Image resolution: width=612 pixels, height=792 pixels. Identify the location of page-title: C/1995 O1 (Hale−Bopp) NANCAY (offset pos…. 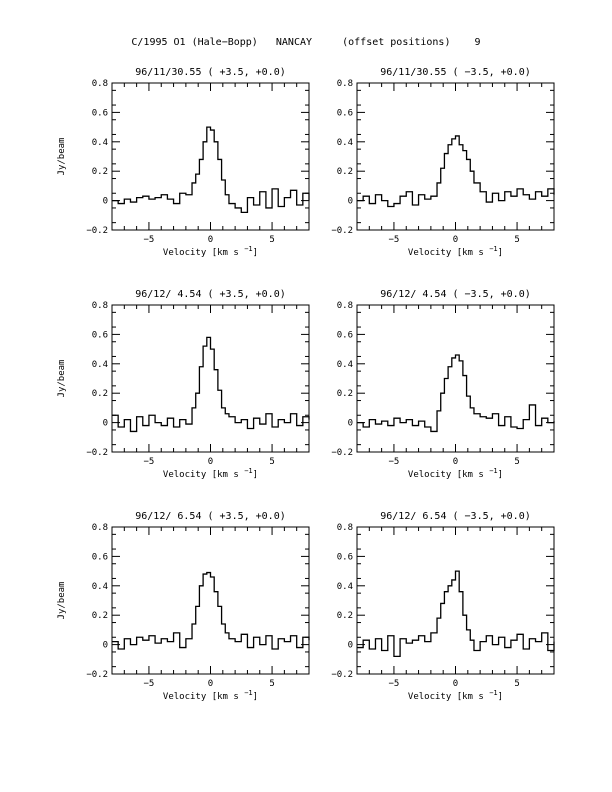
(306, 42).